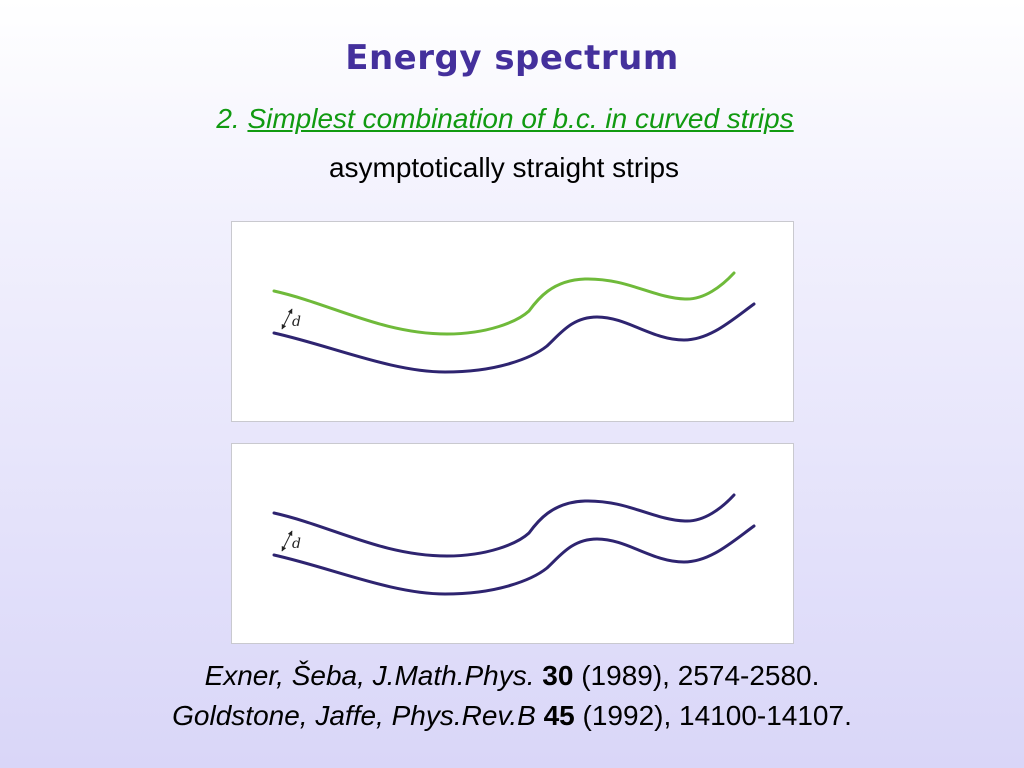  Describe the element at coordinates (228, 118) in the screenshot. I see `subtitle-number: 2.` at that location.